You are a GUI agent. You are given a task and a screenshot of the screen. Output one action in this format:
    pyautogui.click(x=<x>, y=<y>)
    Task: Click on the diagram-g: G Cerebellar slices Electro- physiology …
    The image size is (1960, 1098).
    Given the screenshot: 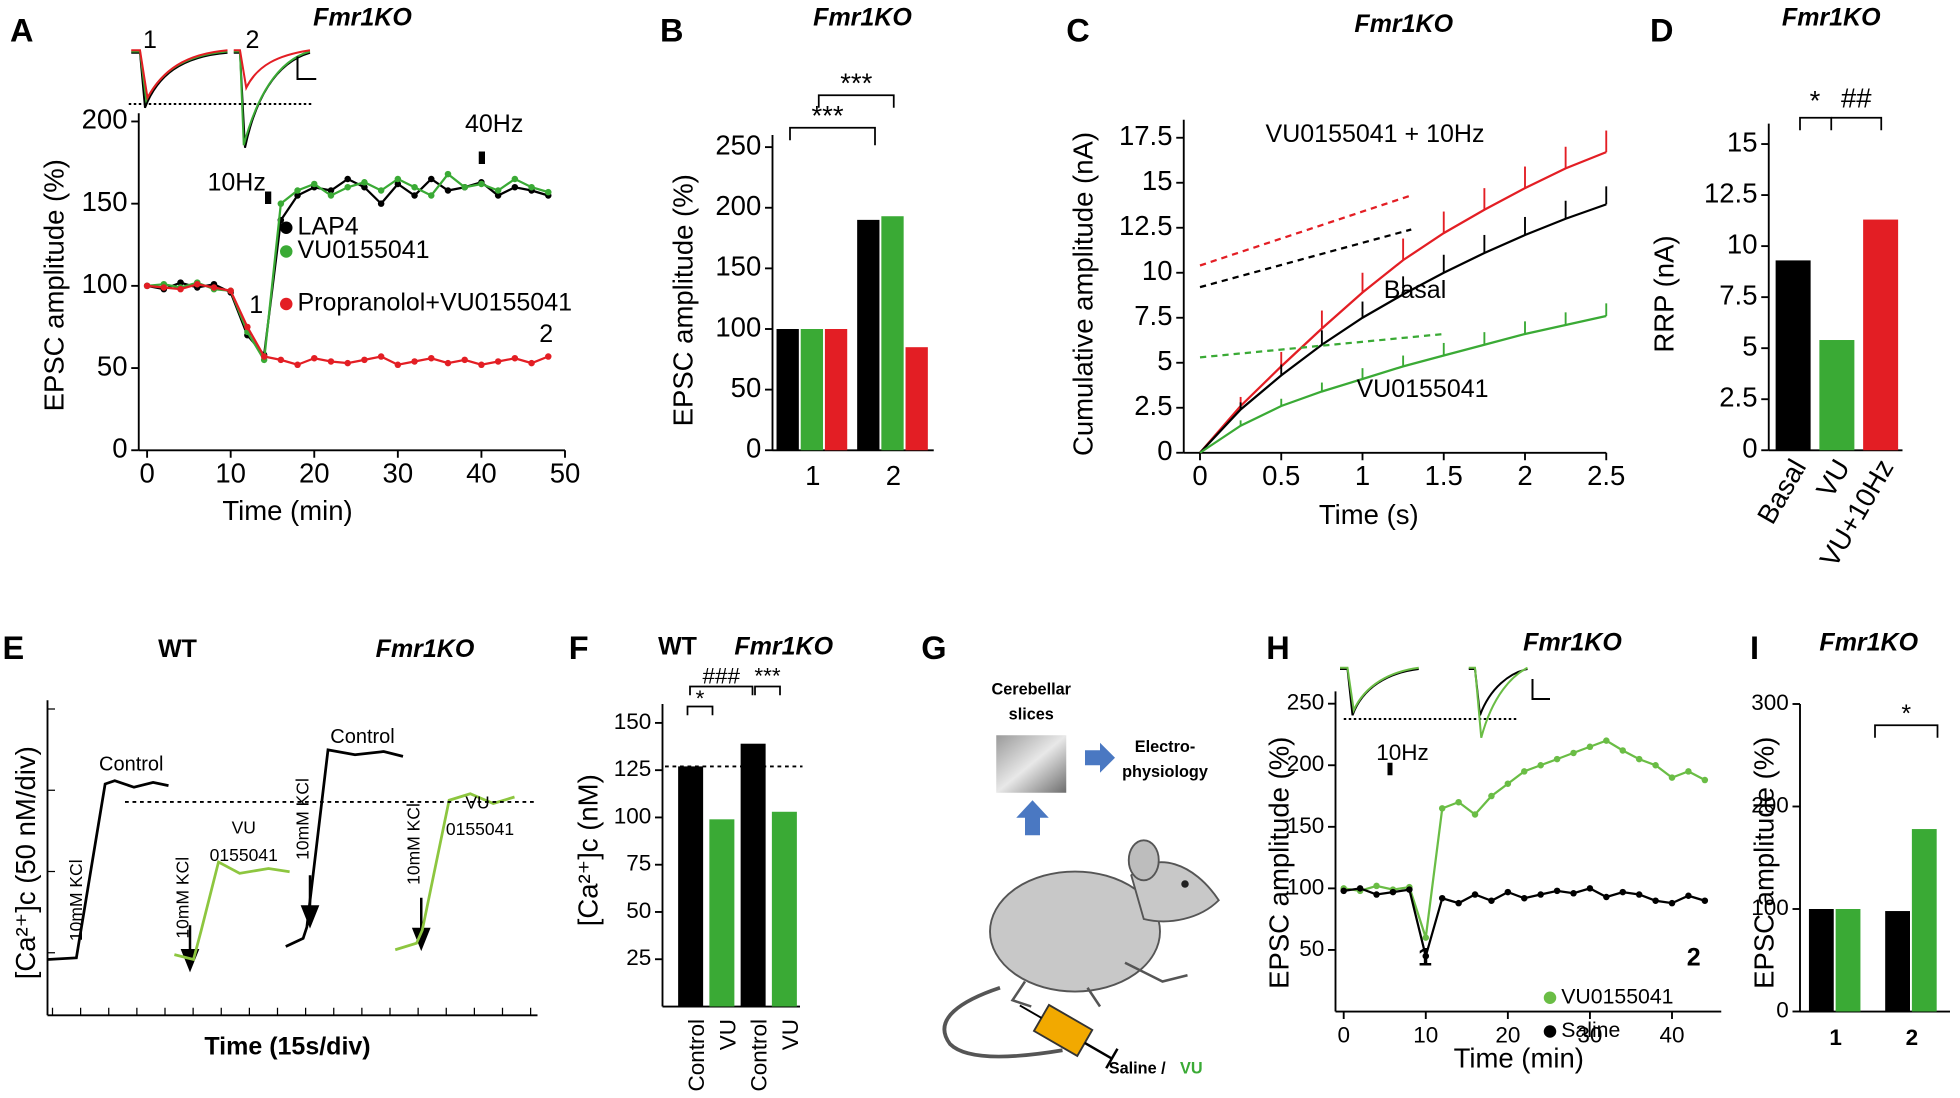 What is the action you would take?
    pyautogui.click(x=1070, y=853)
    